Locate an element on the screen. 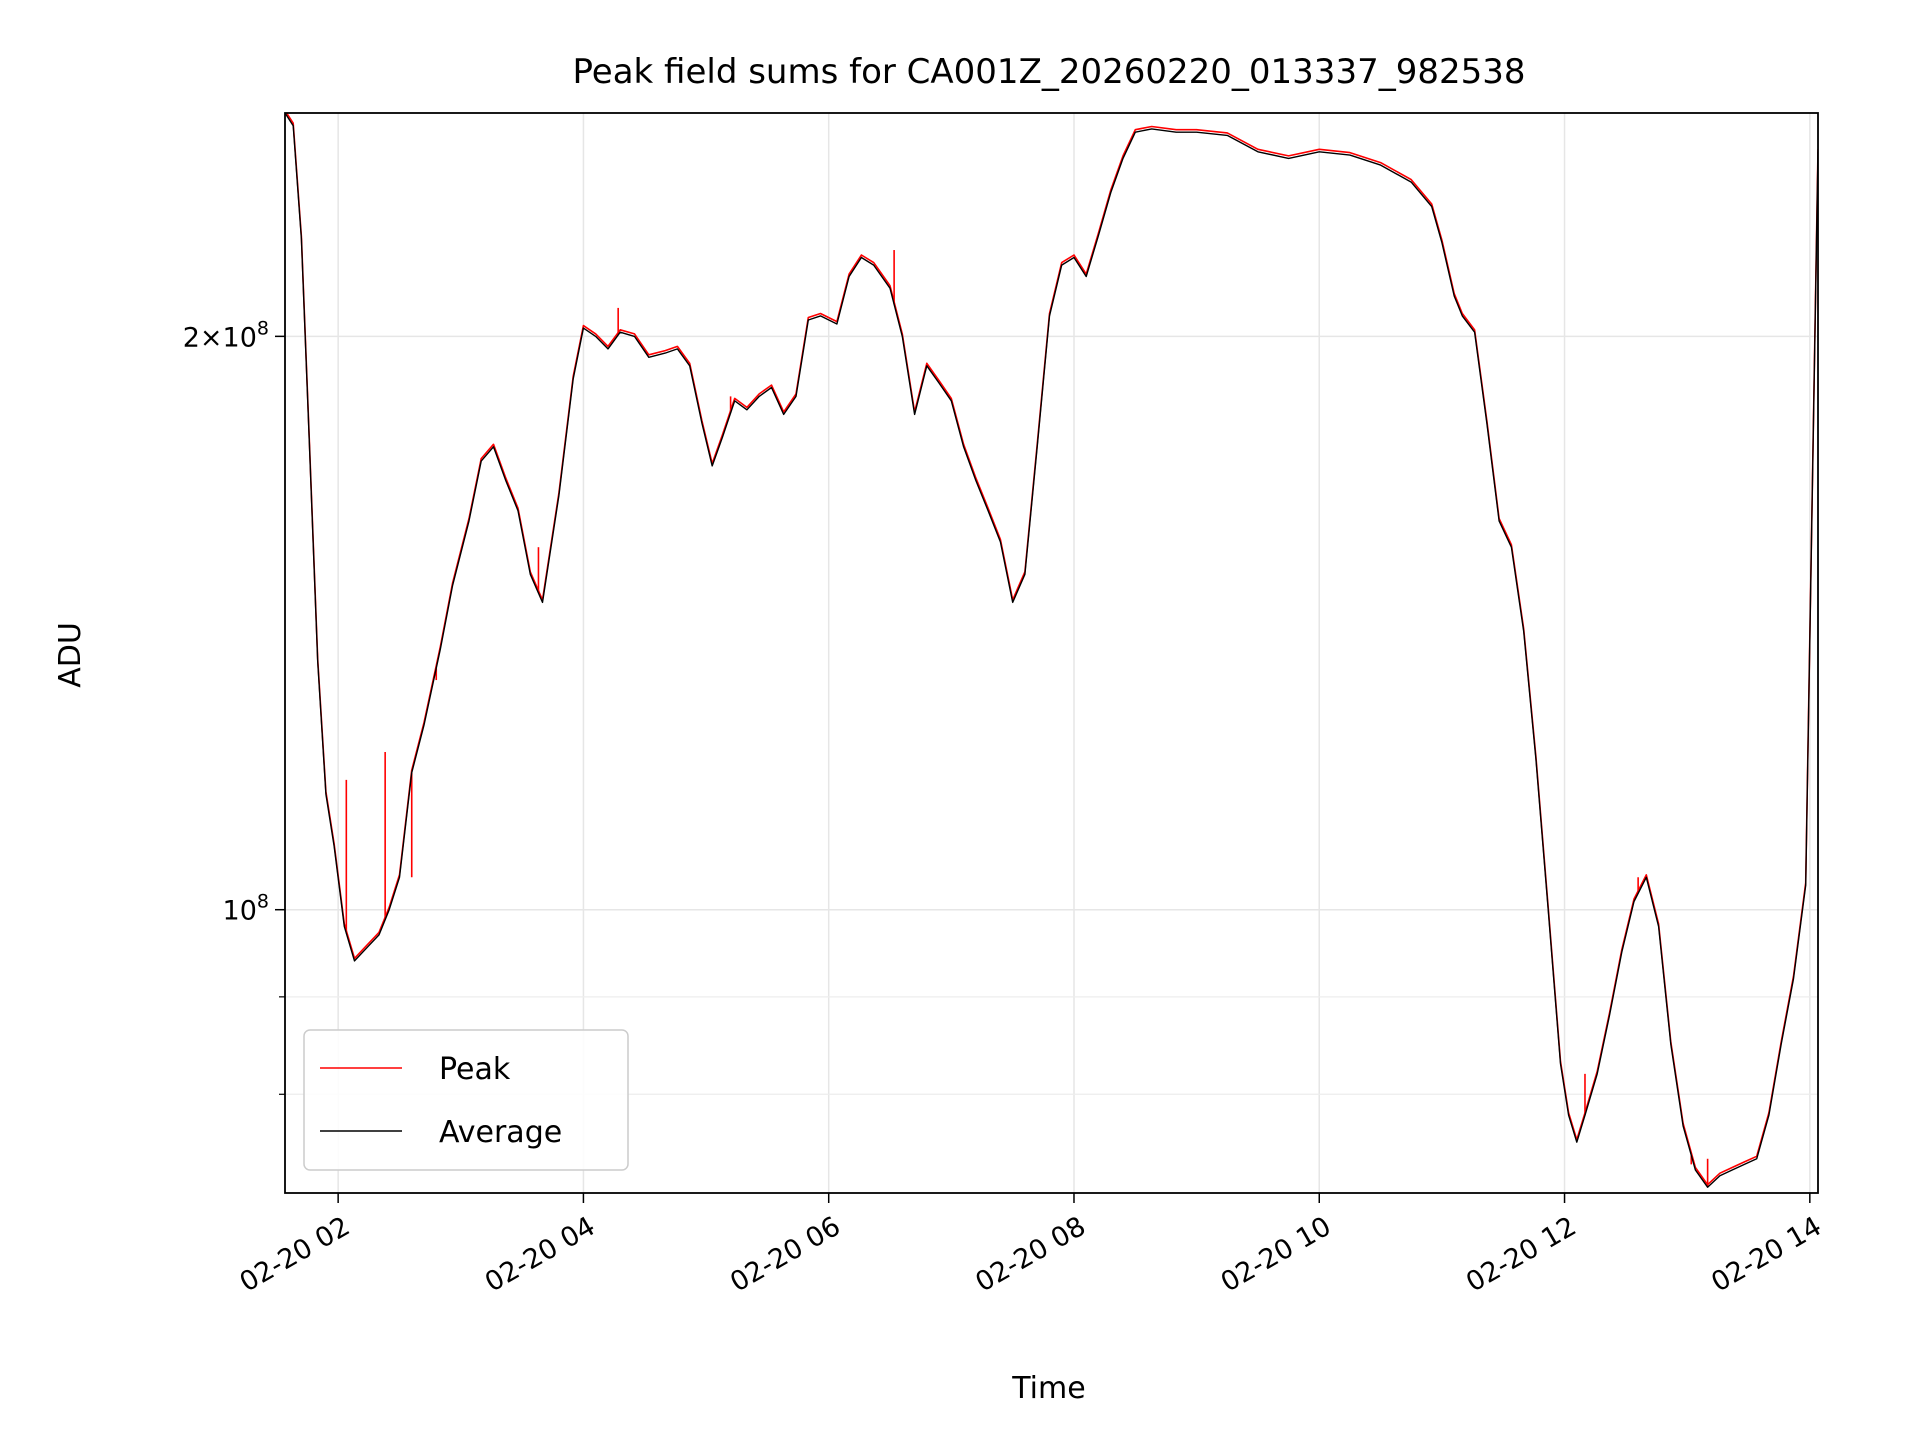 The width and height of the screenshot is (1920, 1440). legend-peak-label: Peak is located at coordinates (475, 1069).